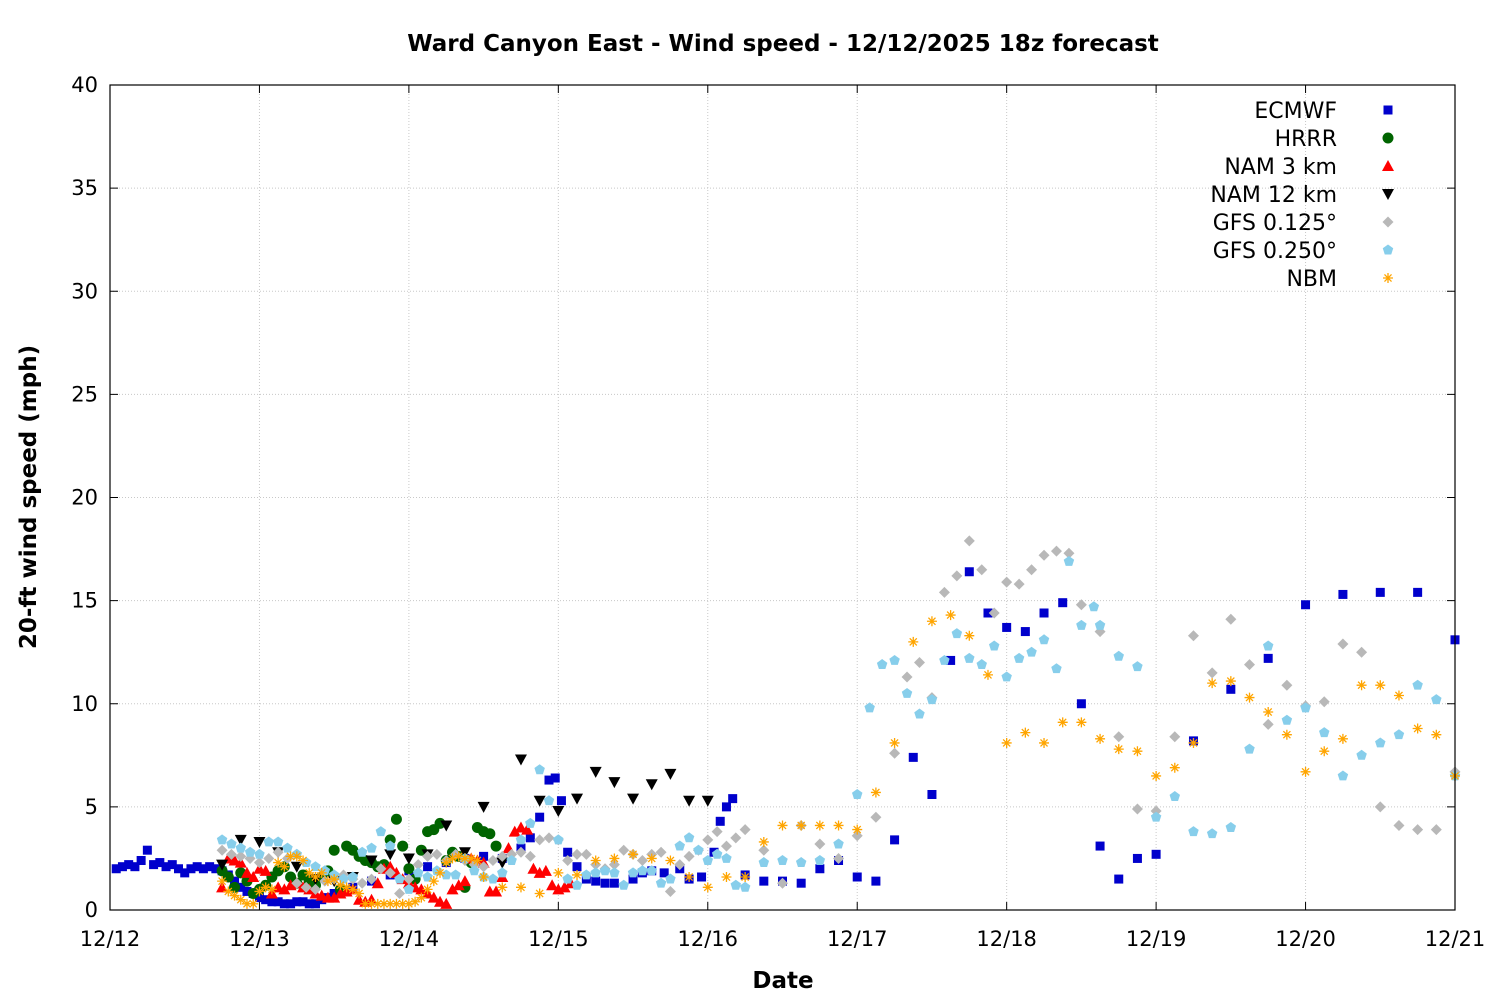 The image size is (1500, 1000). I want to click on x-tick-label: 12/14, so click(409, 939).